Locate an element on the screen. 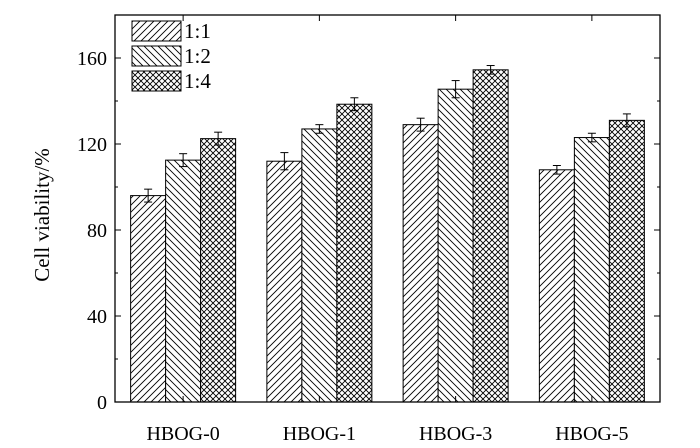  y-axis-label: Cell viability/% is located at coordinates (42, 215).